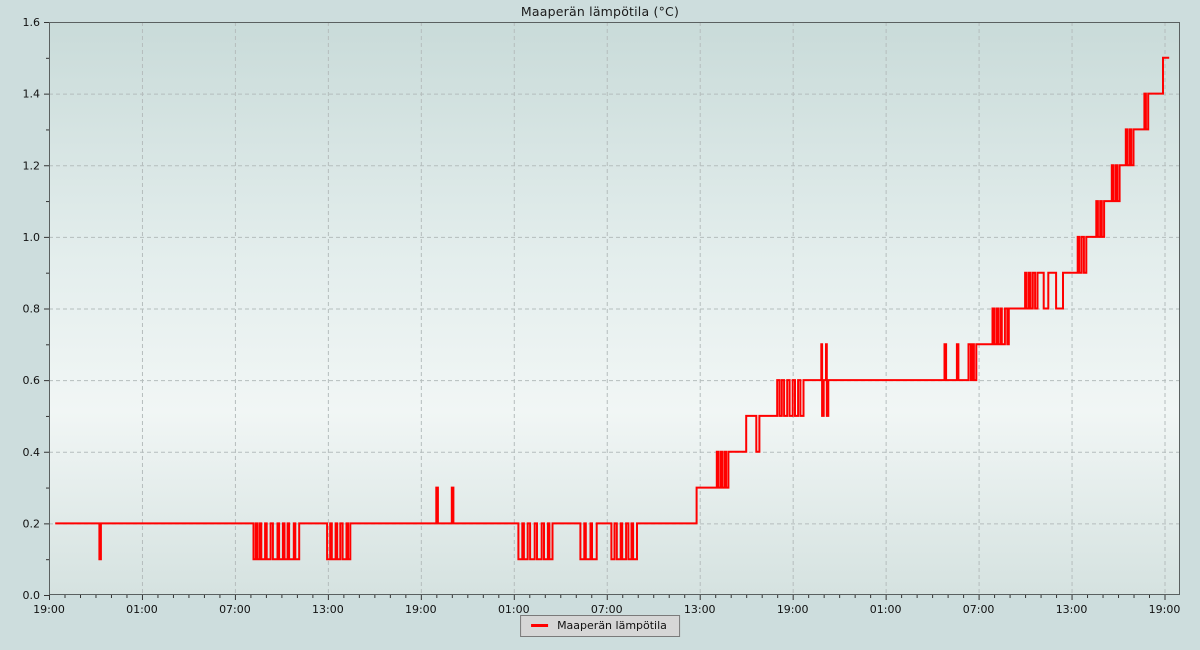 Image resolution: width=1200 pixels, height=650 pixels. Describe the element at coordinates (600, 11) in the screenshot. I see `chart-title: Maaperän lämpötila (°C)` at that location.